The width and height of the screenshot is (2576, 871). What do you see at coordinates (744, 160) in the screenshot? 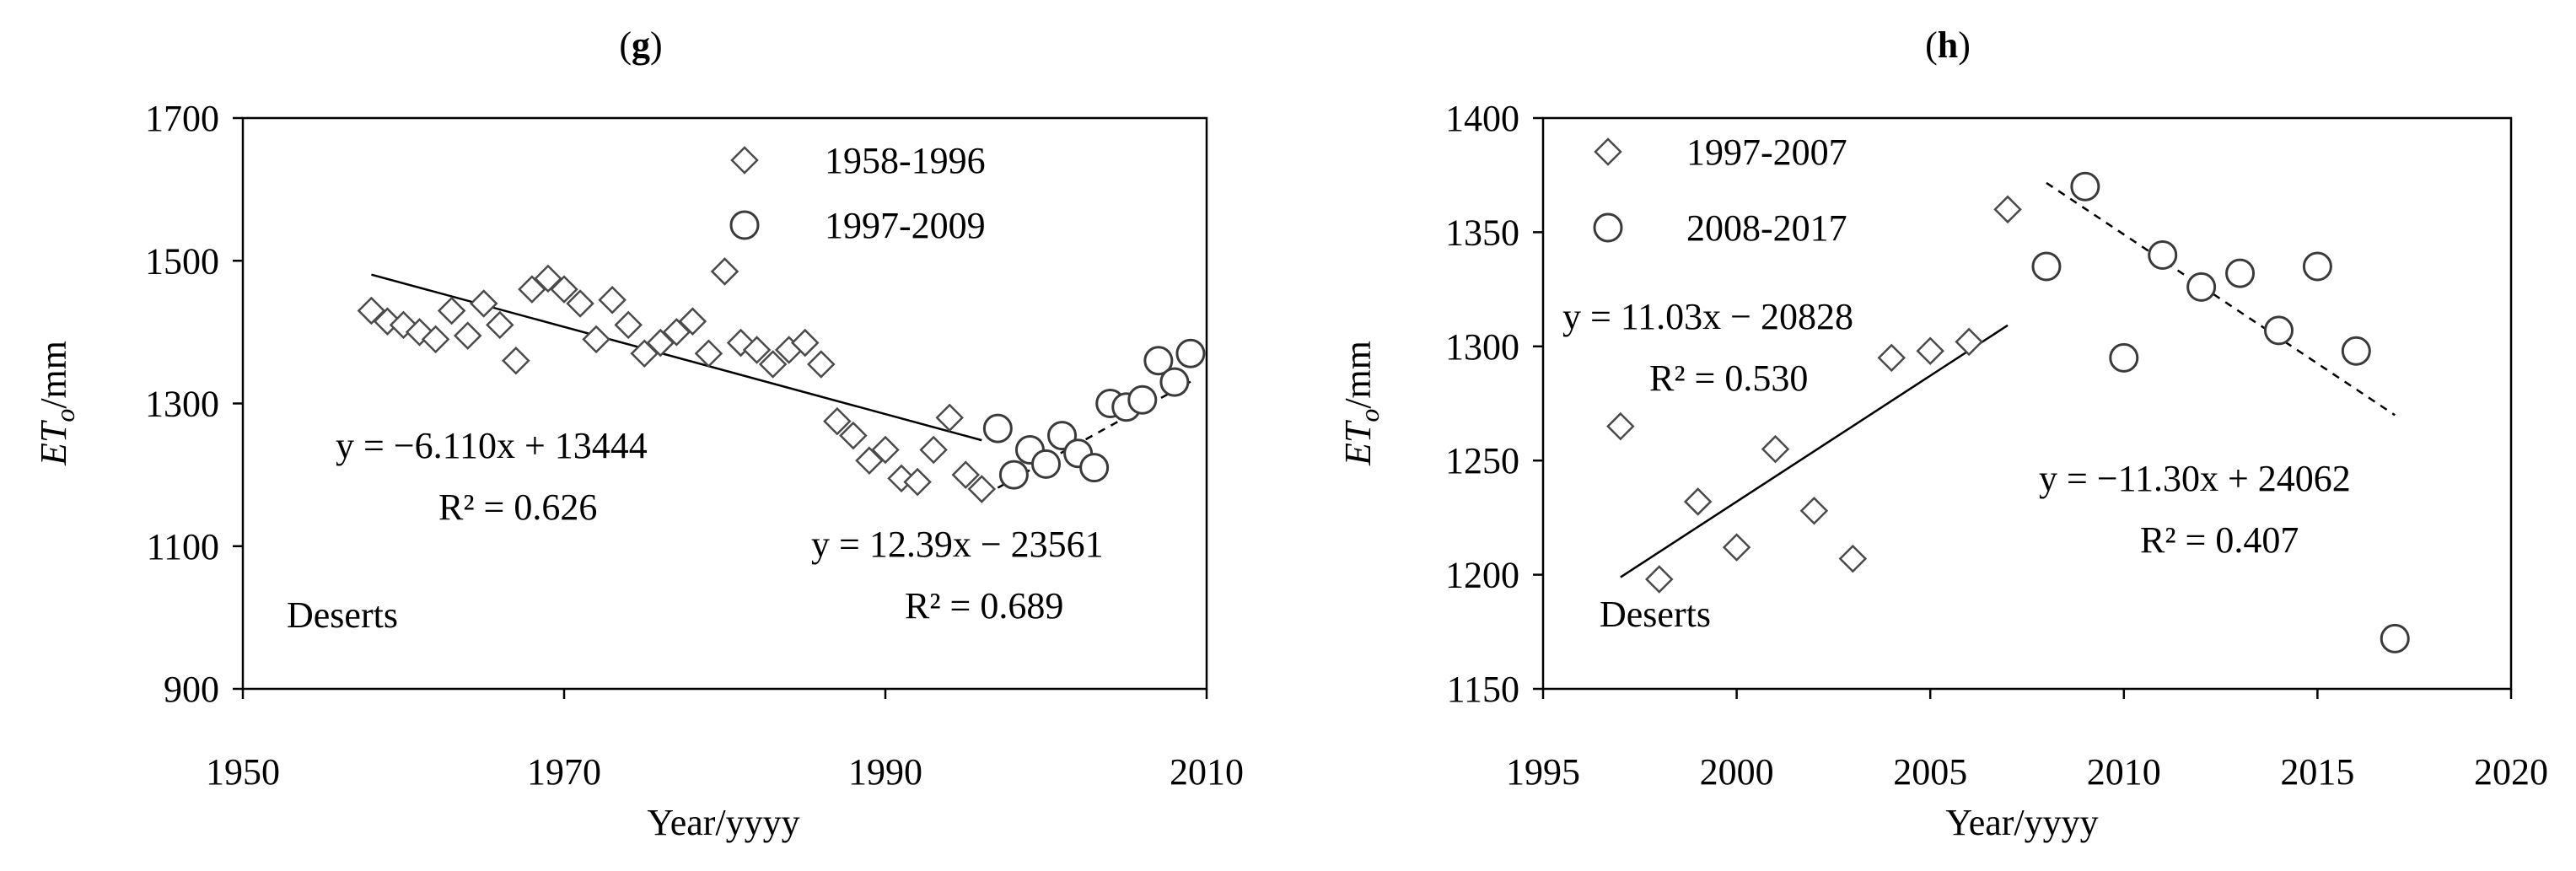
I see `legend-marker-1958-1996` at bounding box center [744, 160].